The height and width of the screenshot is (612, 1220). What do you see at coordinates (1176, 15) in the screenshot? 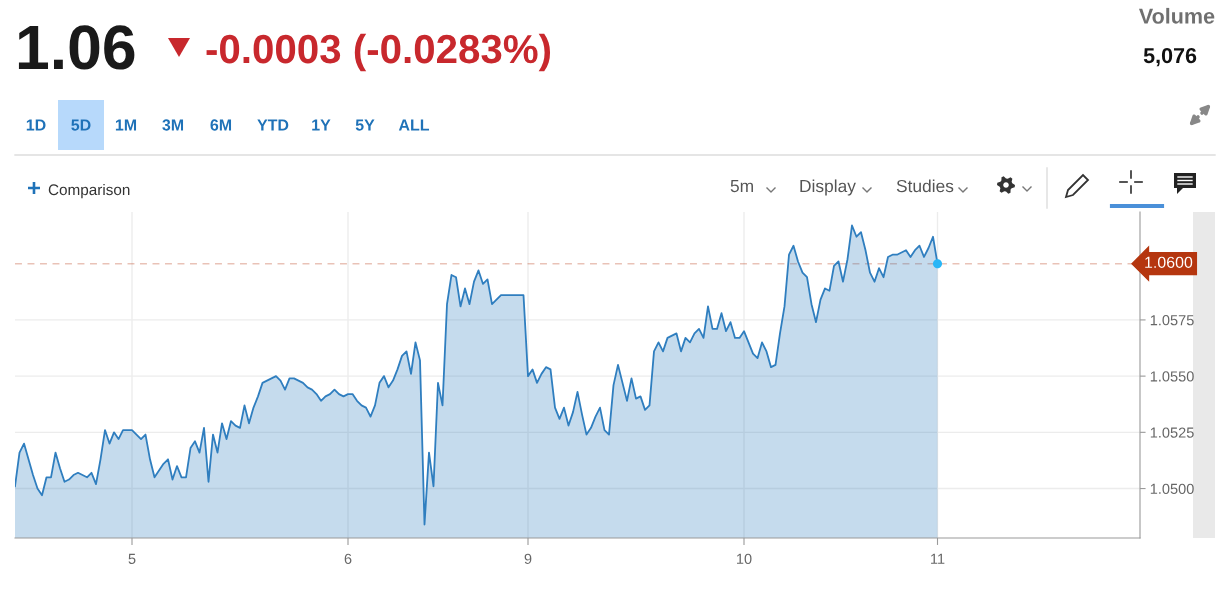
I see `text: Volume` at bounding box center [1176, 15].